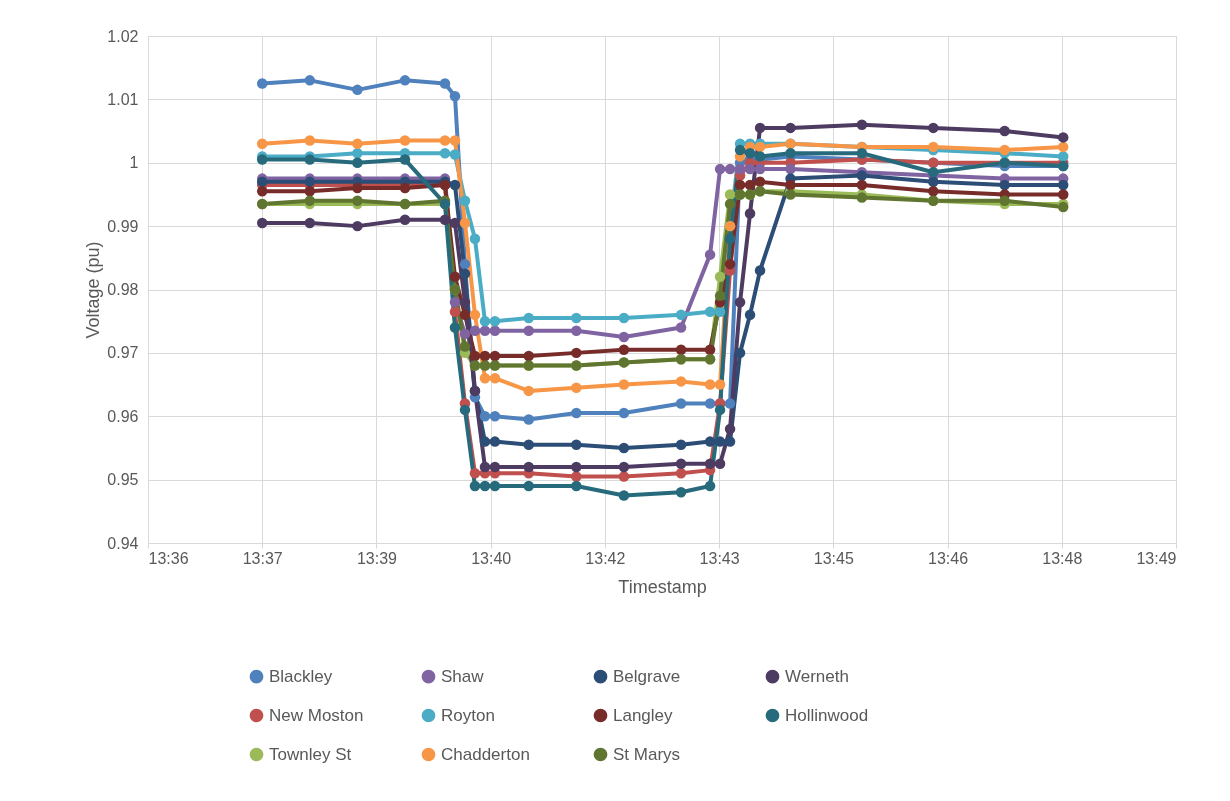  What do you see at coordinates (643, 715) in the screenshot?
I see `legend-label: Langley` at bounding box center [643, 715].